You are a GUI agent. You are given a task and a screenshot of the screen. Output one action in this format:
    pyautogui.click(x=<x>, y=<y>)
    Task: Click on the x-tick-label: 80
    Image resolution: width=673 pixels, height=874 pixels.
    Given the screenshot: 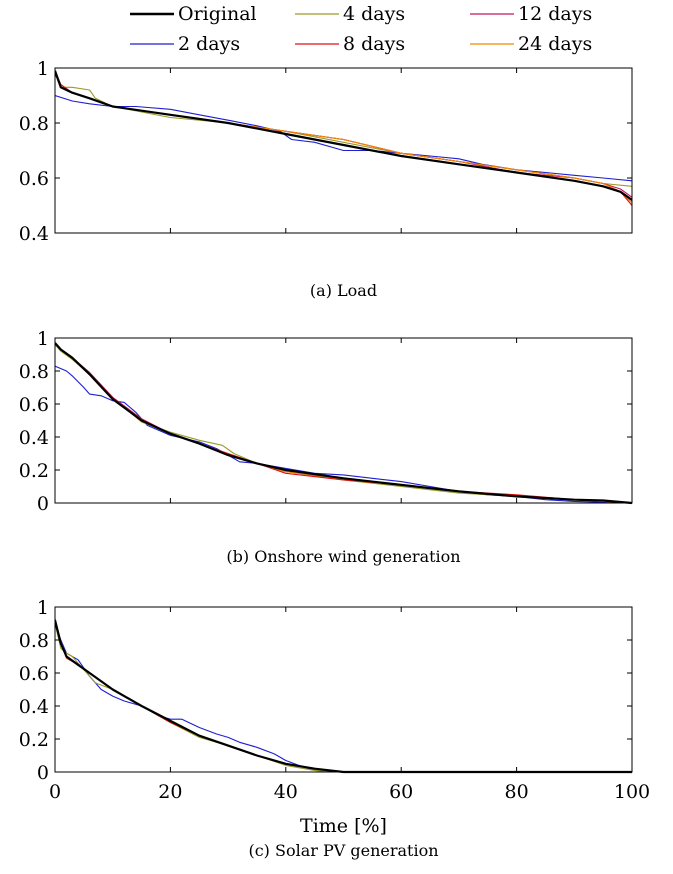 What is the action you would take?
    pyautogui.click(x=517, y=792)
    